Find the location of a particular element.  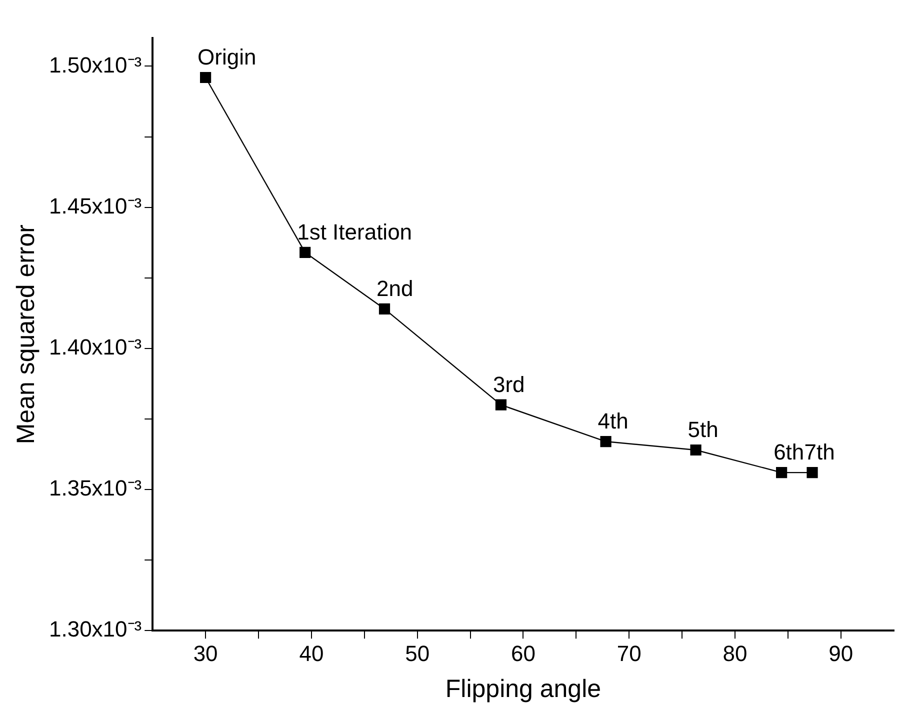

y-tick-label: 1.40x10⁻³ is located at coordinates (95, 347).